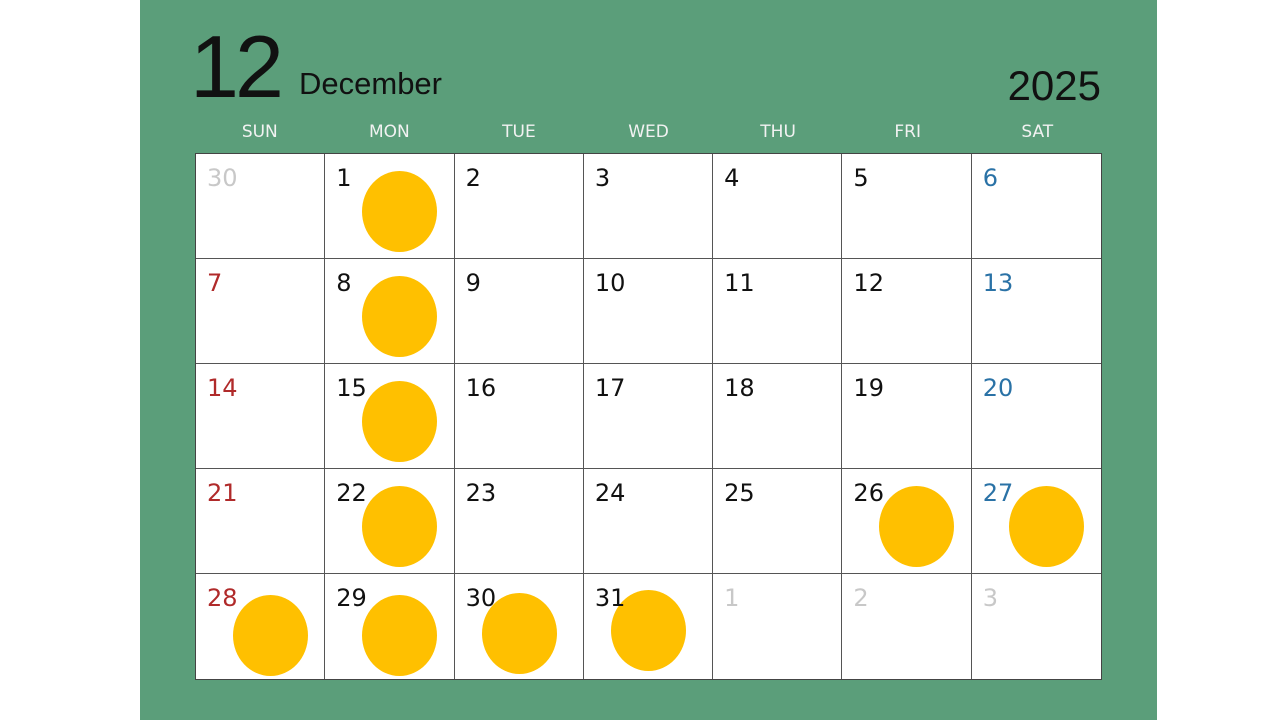 This screenshot has width=1280, height=720. I want to click on day-number: 25, so click(739, 493).